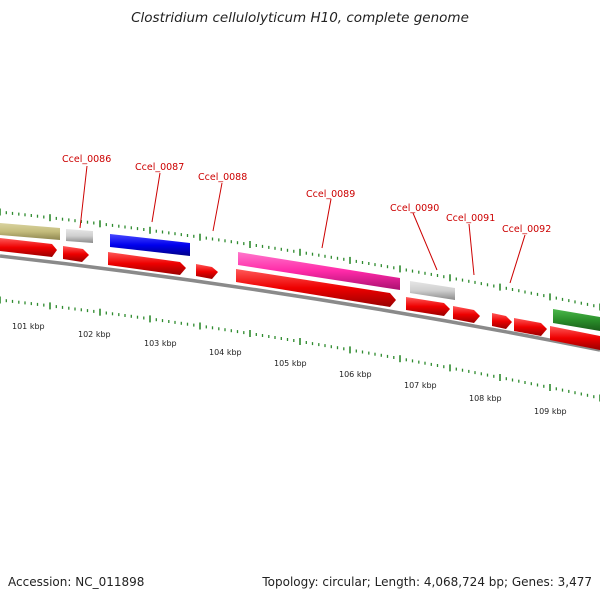  Describe the element at coordinates (485, 398) in the screenshot. I see `scale-label: 108 kbp` at that location.